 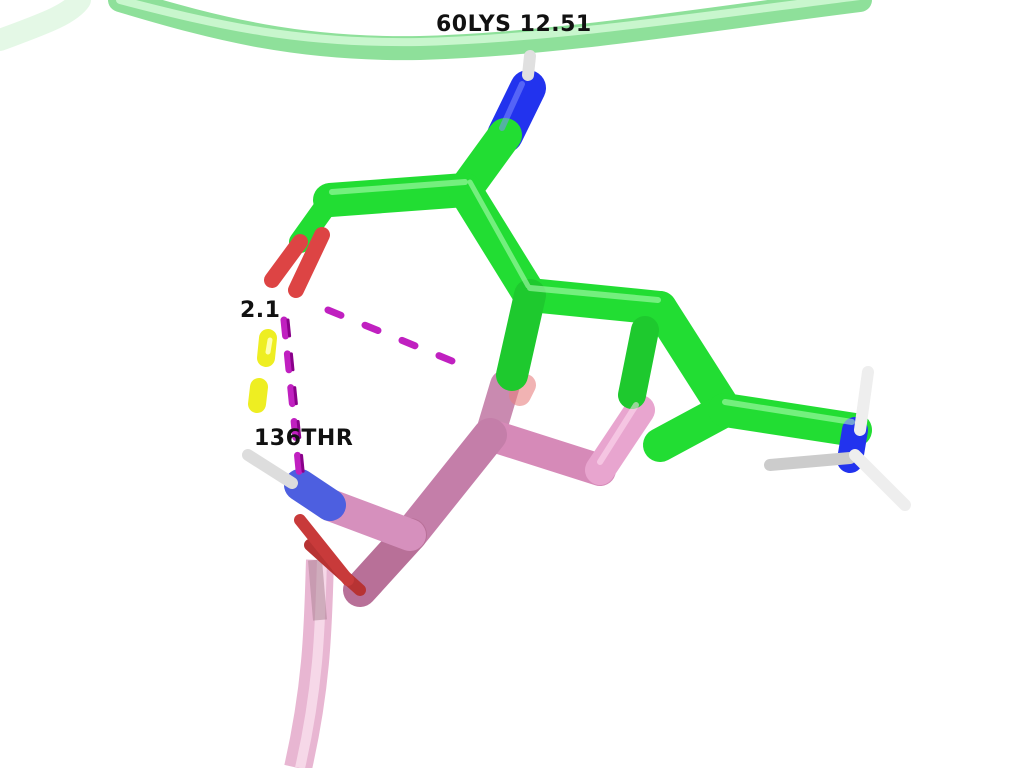 I want to click on residue-label-lys: 60LYS 12.51, so click(x=514, y=24).